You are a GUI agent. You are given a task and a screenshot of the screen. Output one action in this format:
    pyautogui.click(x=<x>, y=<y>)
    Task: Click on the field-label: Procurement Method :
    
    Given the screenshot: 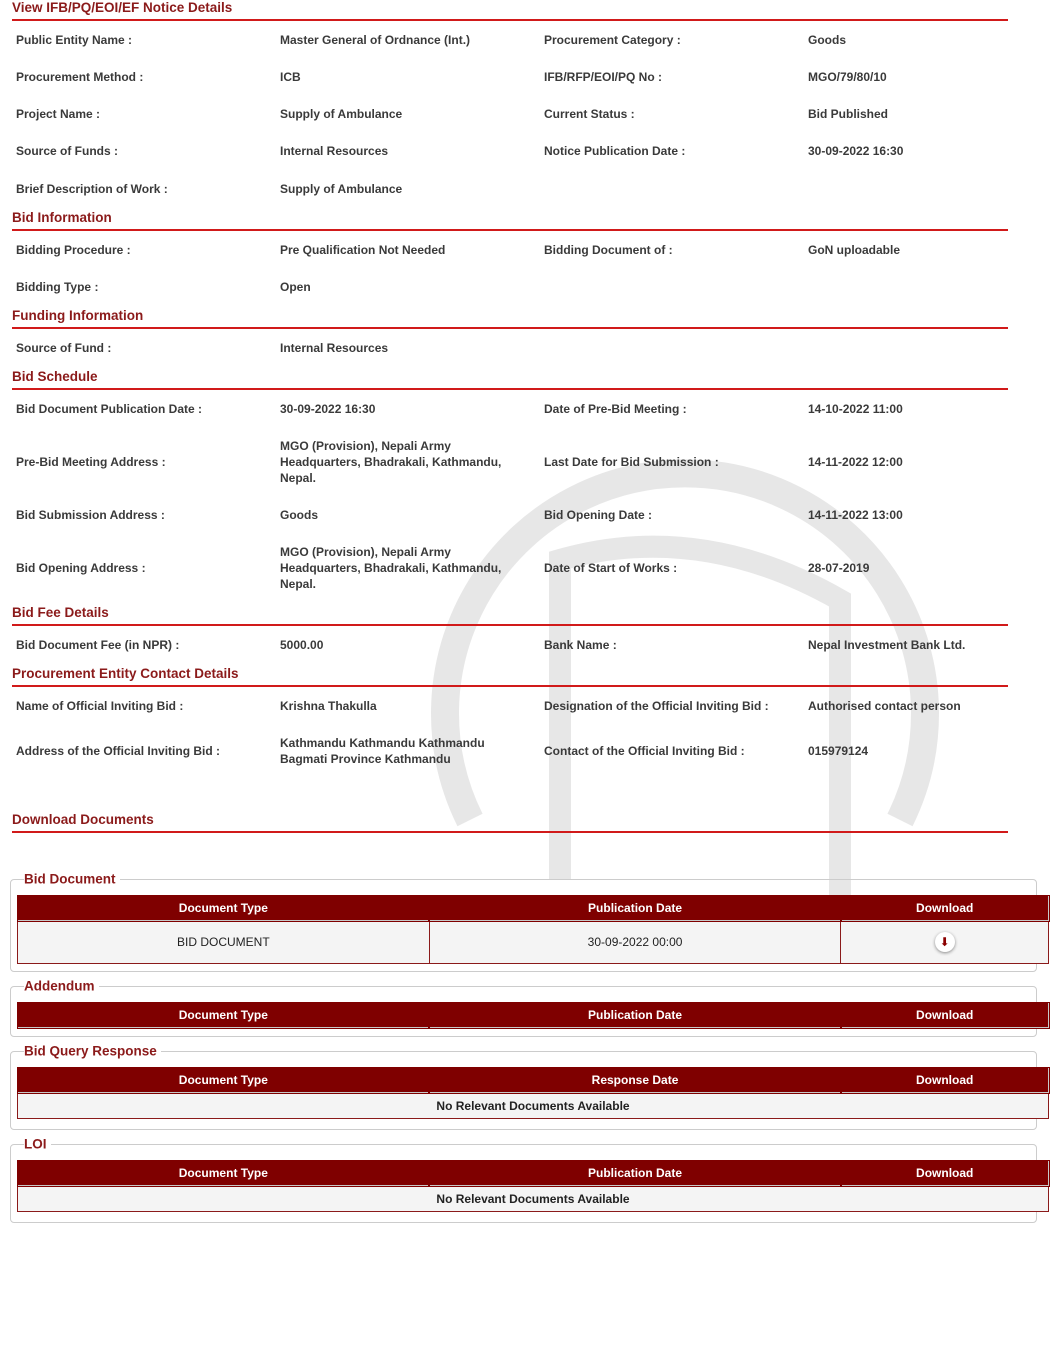 What is the action you would take?
    pyautogui.click(x=80, y=77)
    